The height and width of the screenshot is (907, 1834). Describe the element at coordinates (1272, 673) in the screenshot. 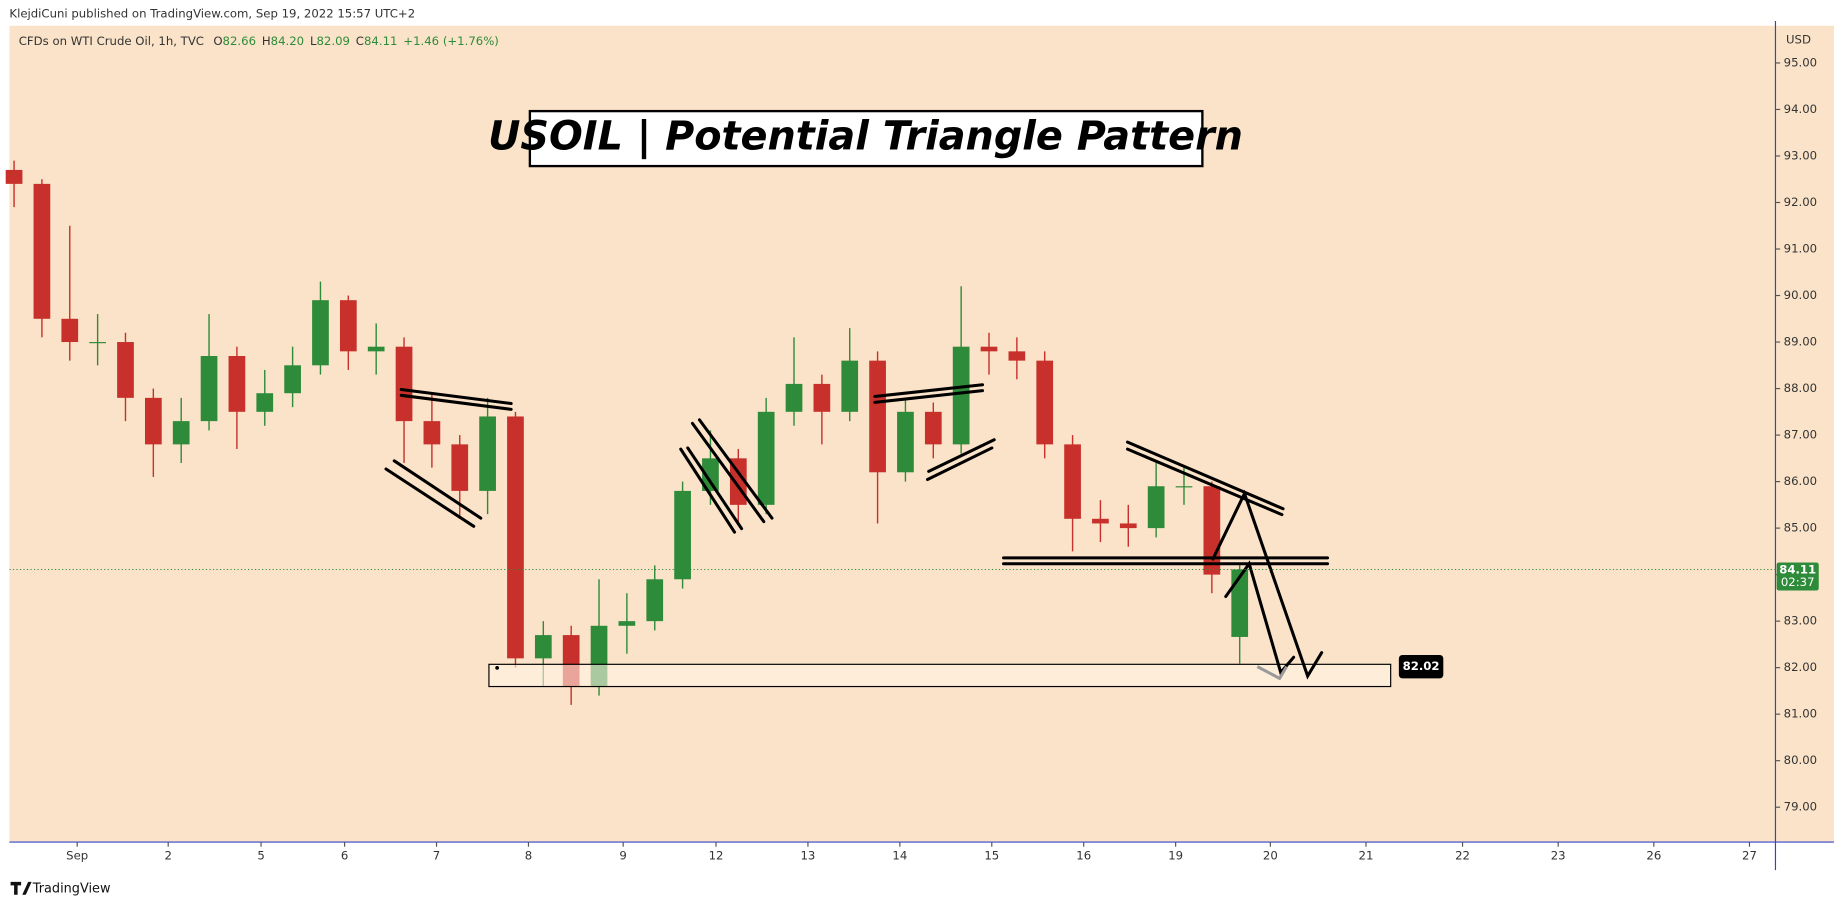

I see `projection-hint` at that location.